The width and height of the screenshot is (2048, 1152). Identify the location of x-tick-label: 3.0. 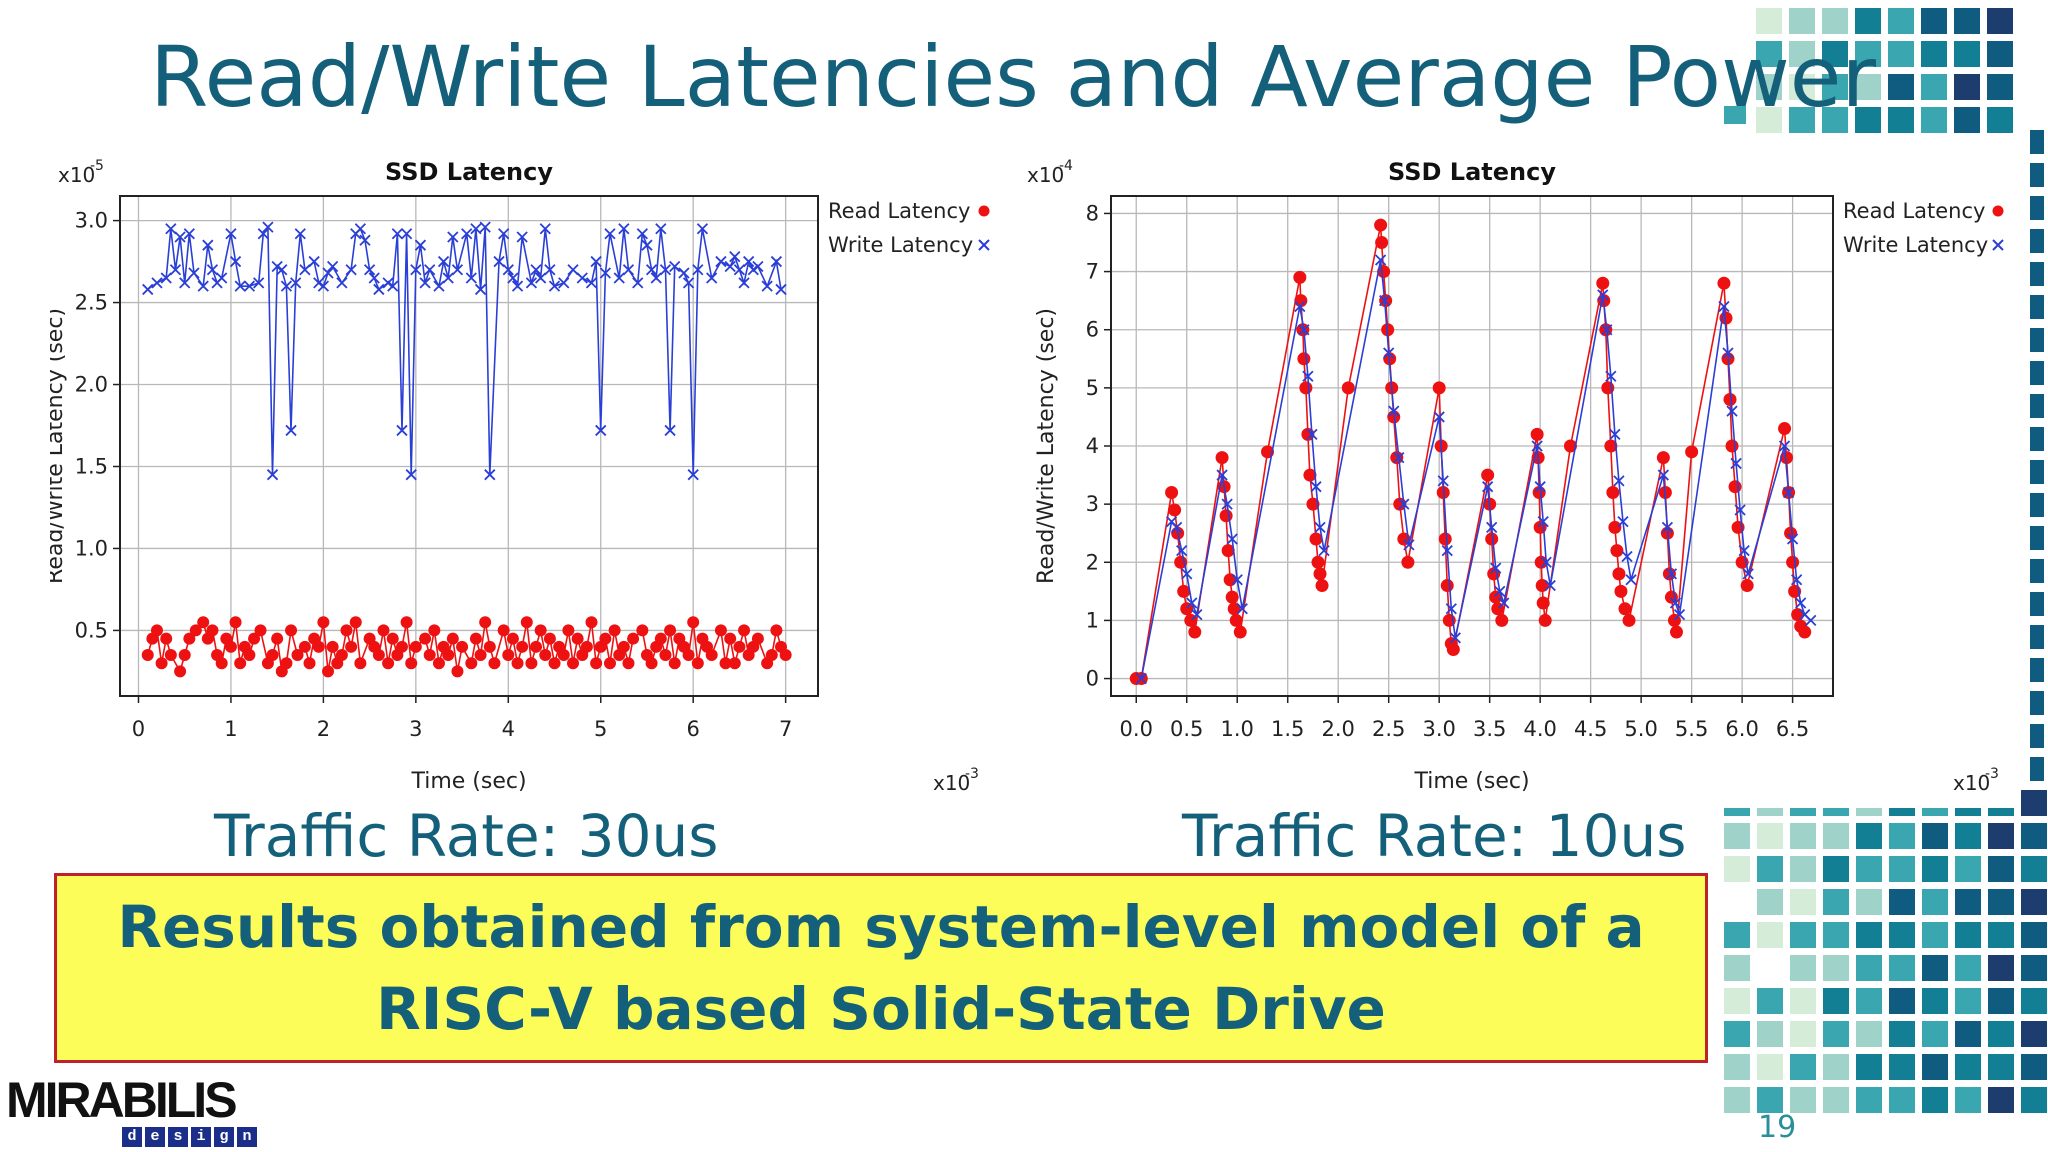
(1438, 729).